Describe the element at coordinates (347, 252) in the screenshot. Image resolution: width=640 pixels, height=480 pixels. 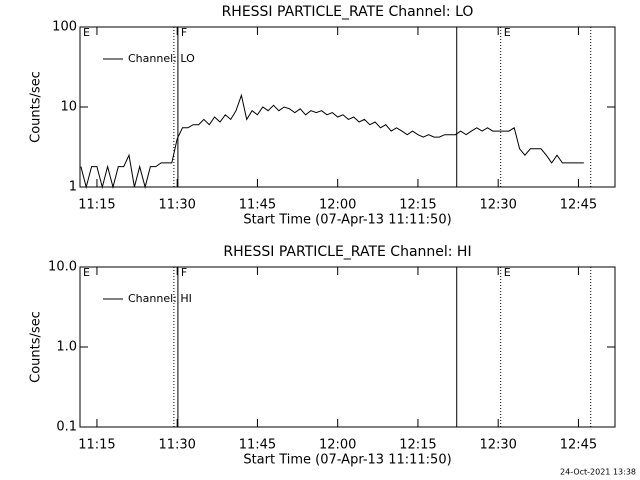
I see `chart-title: RHESSI PARTICLE_RATE Channel: HI` at that location.